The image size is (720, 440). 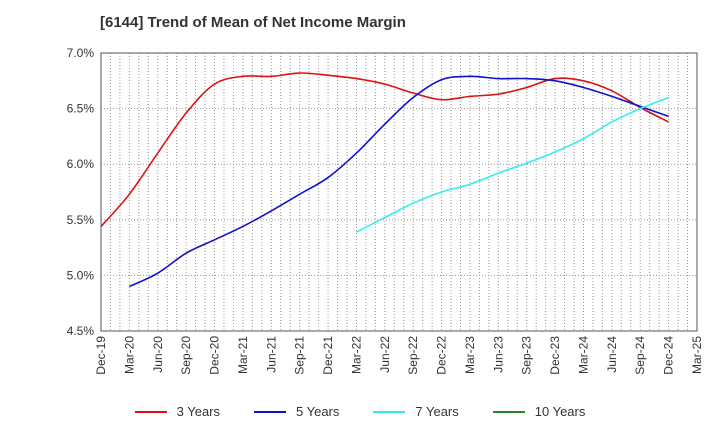 What do you see at coordinates (81, 331) in the screenshot?
I see `y-tick-label: 4.5%` at bounding box center [81, 331].